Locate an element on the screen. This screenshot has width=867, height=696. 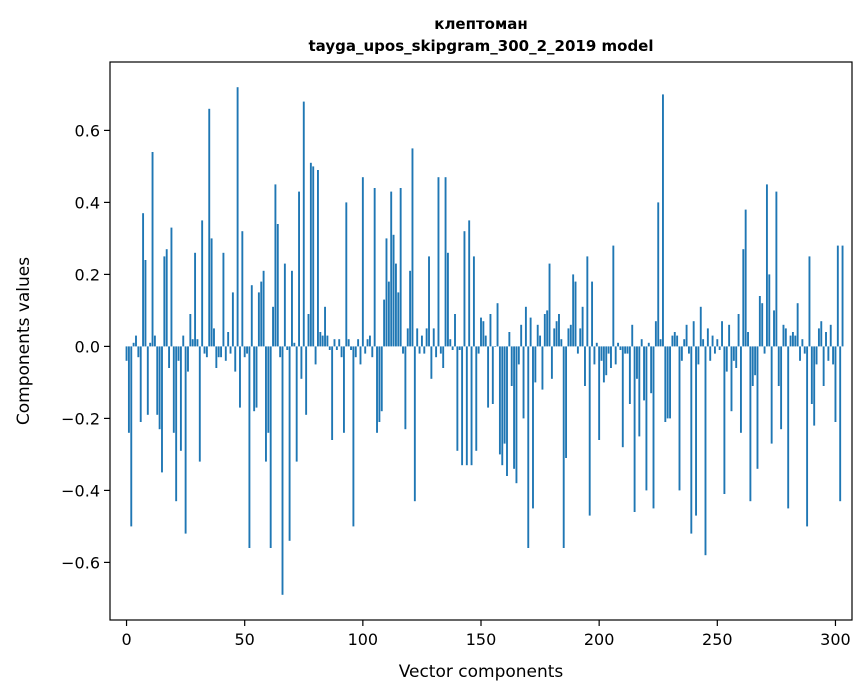
y-tick-label: −0.2 is located at coordinates (80, 418).